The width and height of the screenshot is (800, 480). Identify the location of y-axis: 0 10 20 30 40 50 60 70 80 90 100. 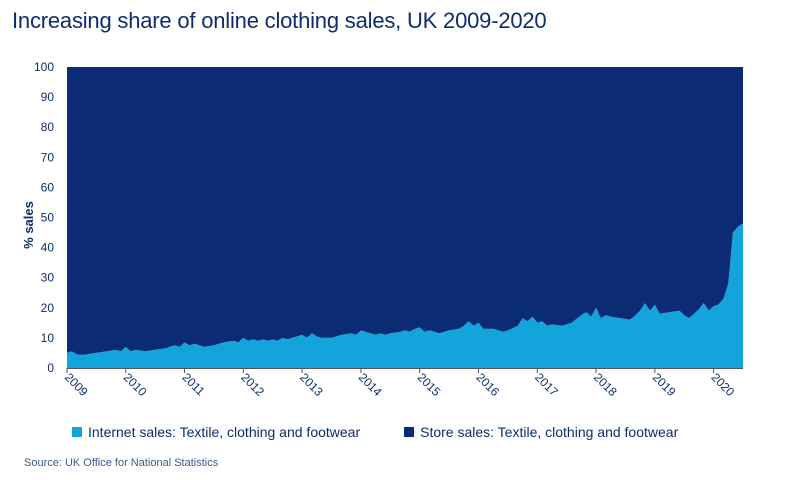
(44, 217).